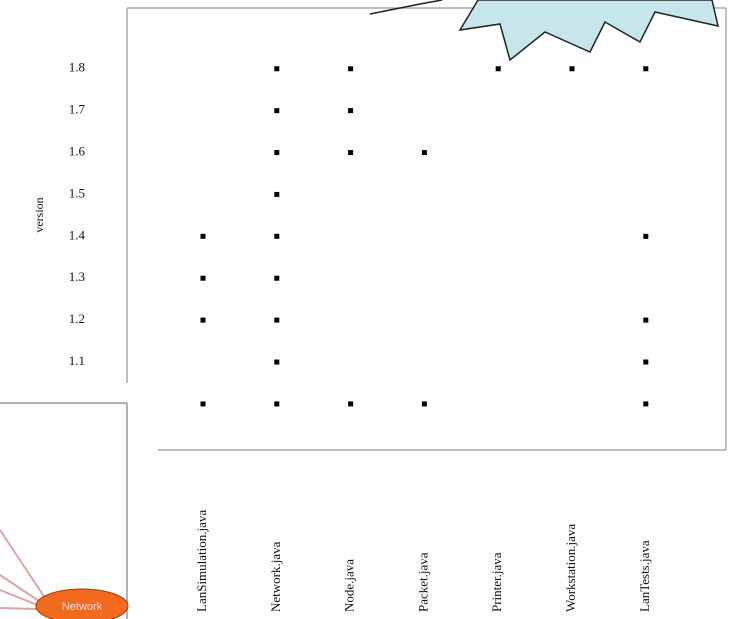 Image resolution: width=729 pixels, height=619 pixels. I want to click on x-tick-label: Printer.java, so click(496, 582).